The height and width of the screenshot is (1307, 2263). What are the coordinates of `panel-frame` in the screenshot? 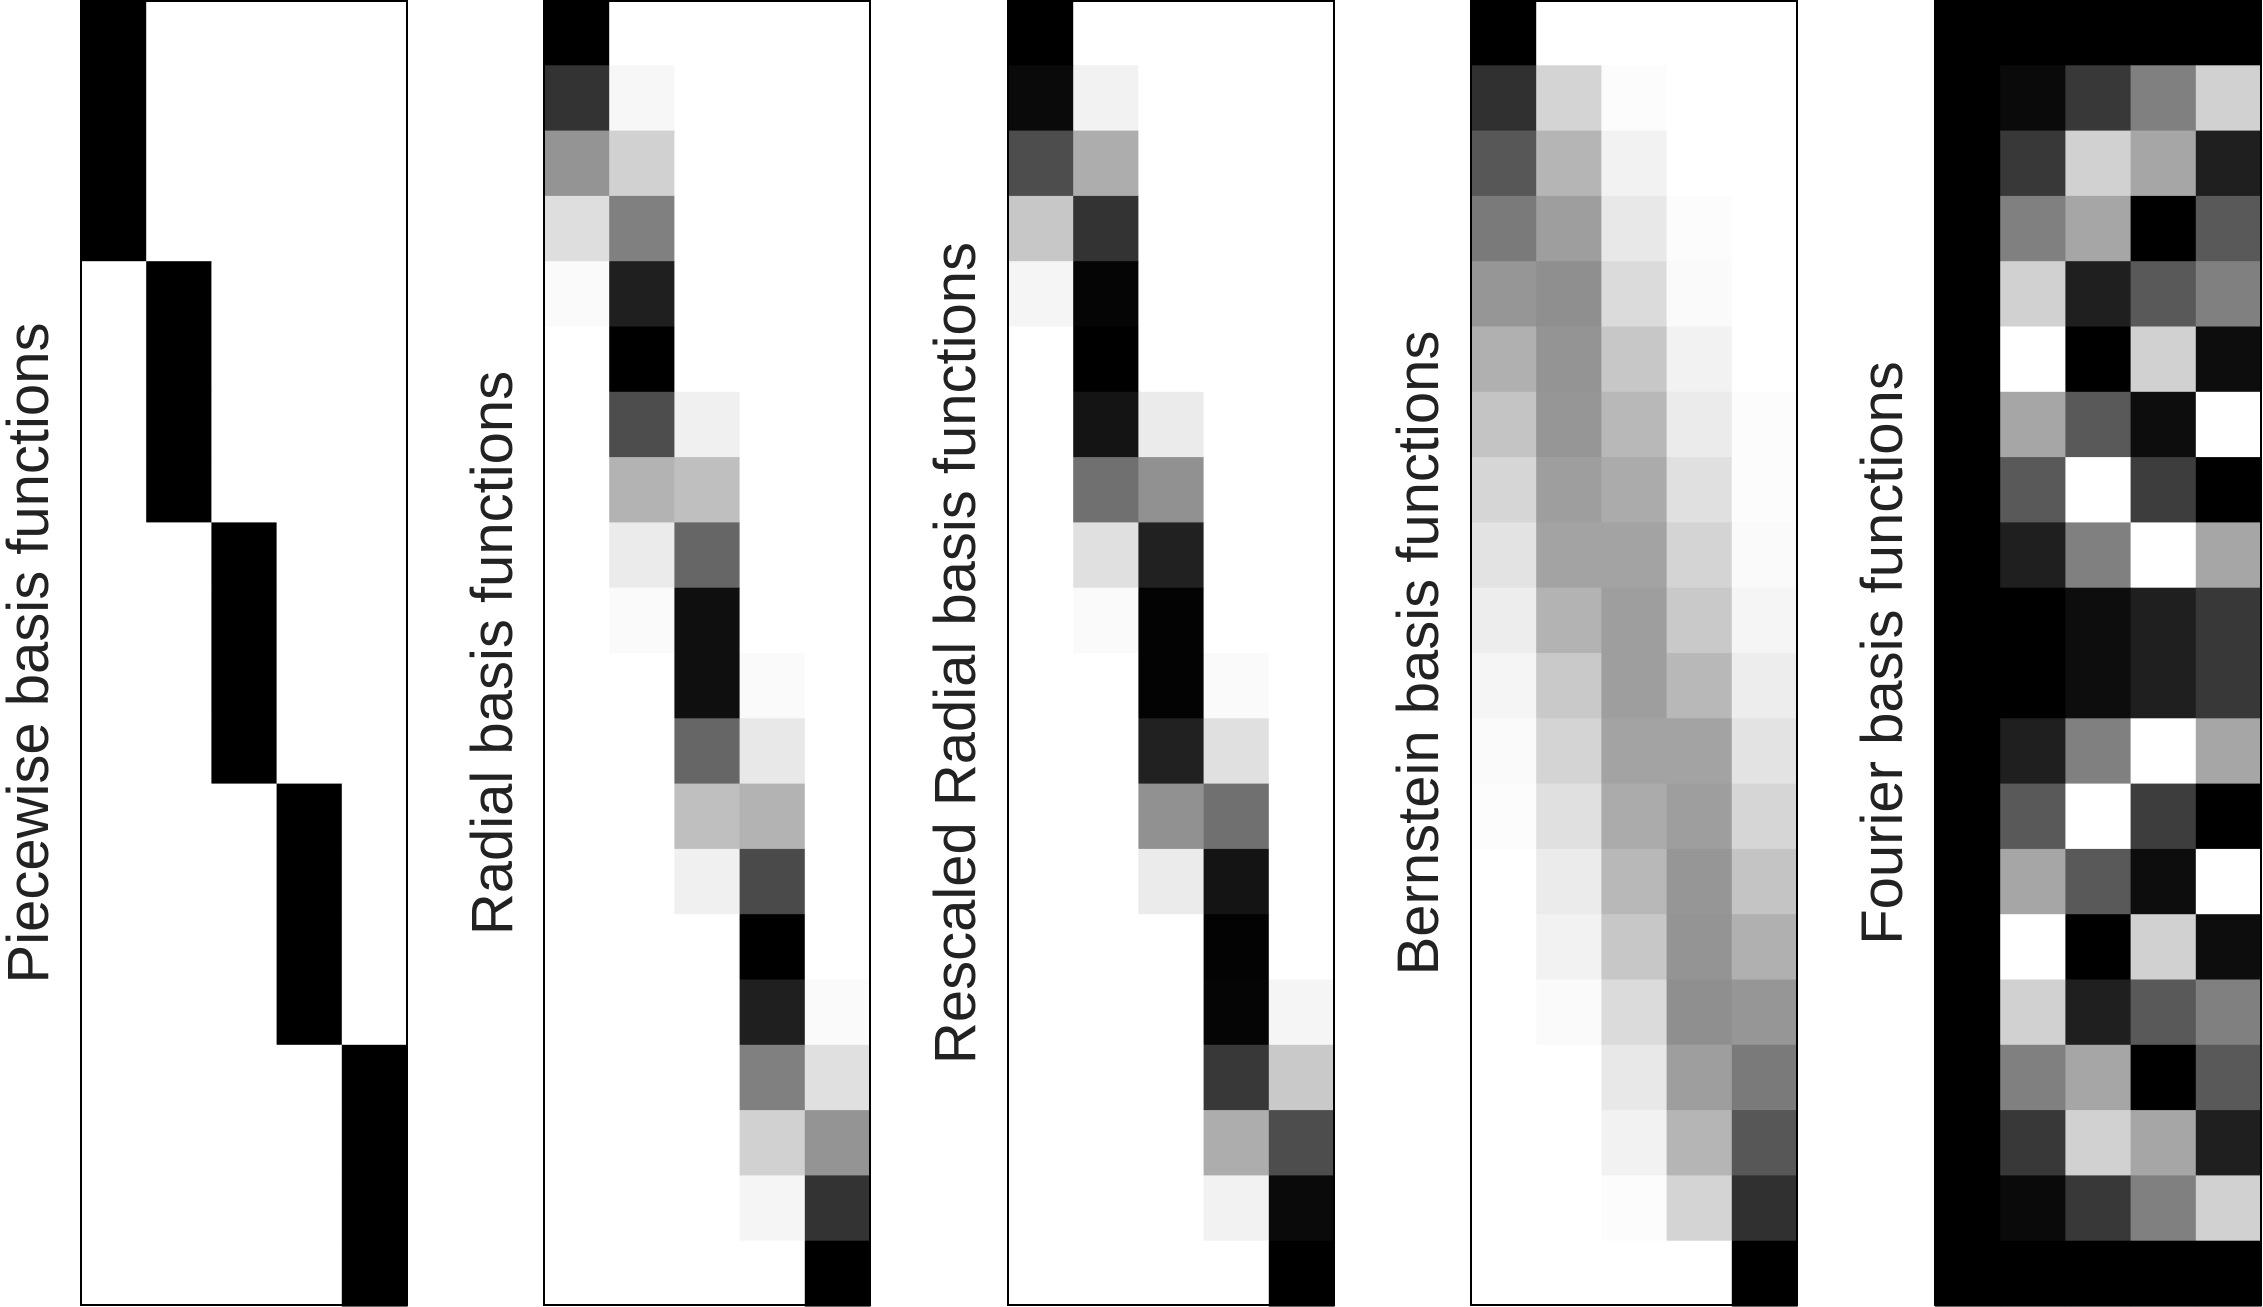 It's located at (1171, 653).